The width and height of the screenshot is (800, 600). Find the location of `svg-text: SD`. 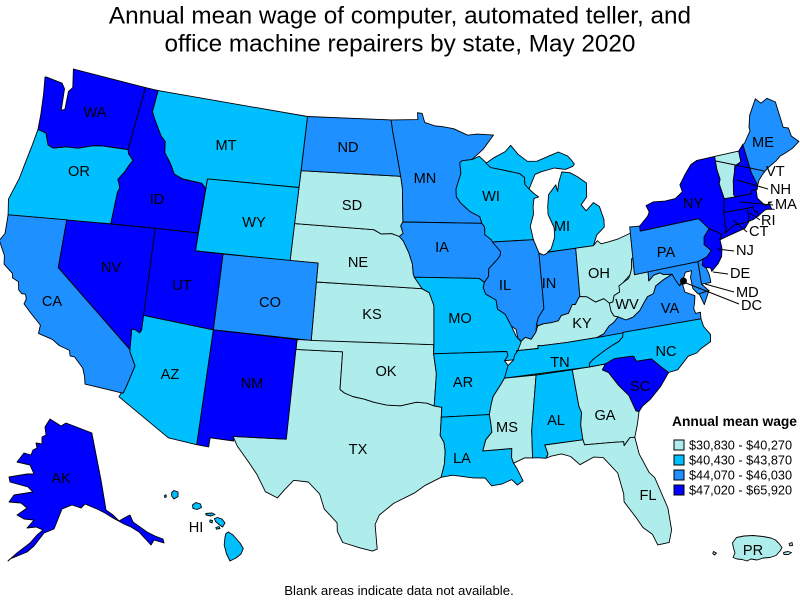

svg-text: SD is located at coordinates (352, 206).